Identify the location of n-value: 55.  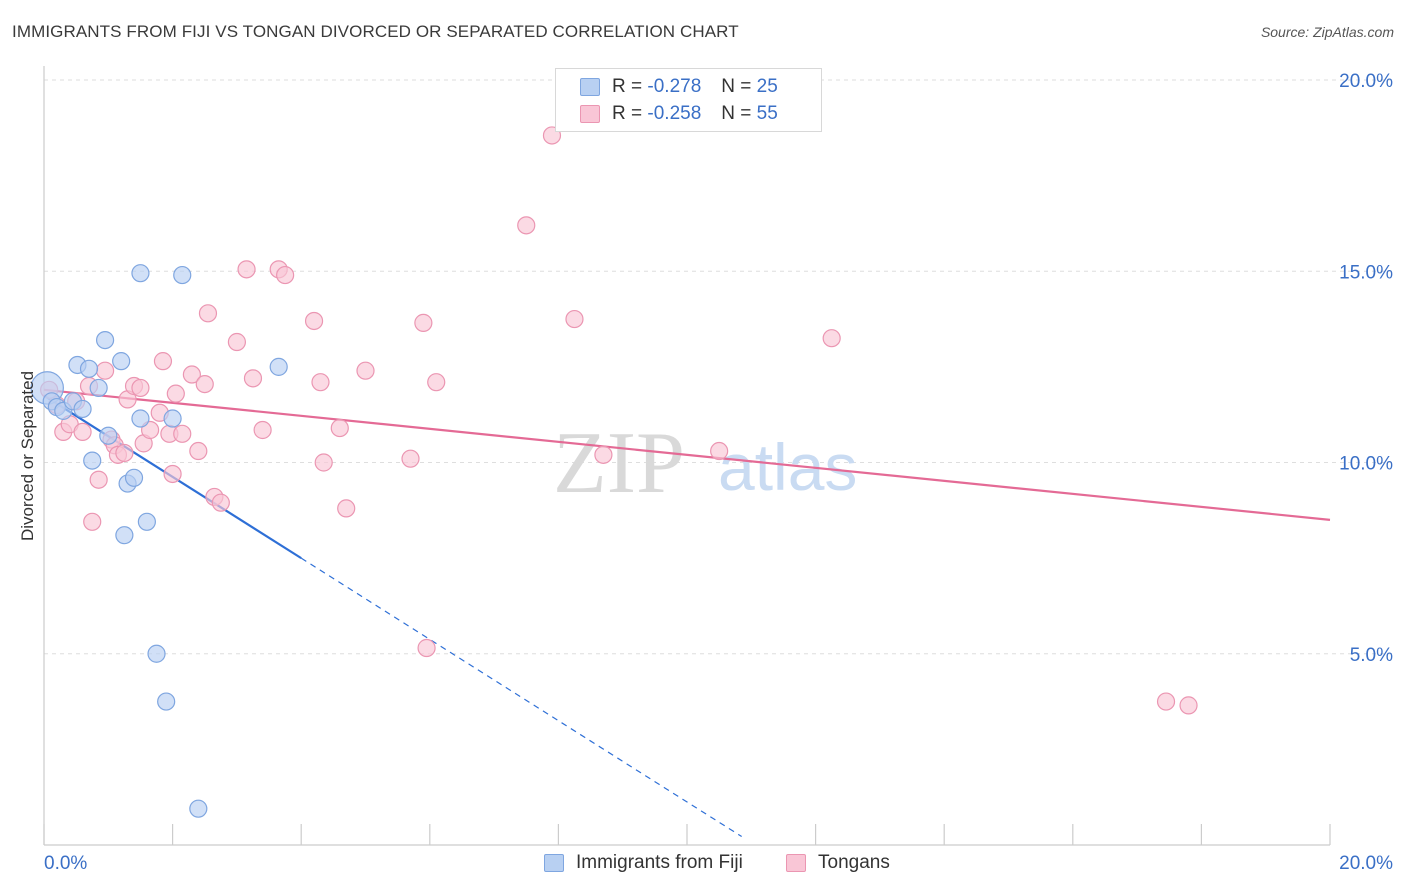
(767, 113).